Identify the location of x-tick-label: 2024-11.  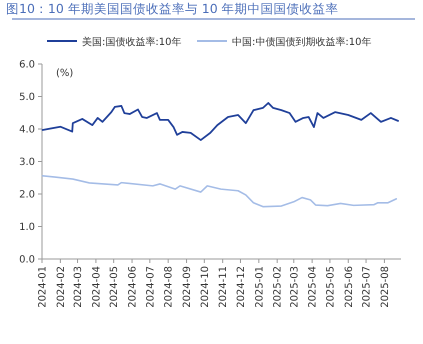
(224, 287).